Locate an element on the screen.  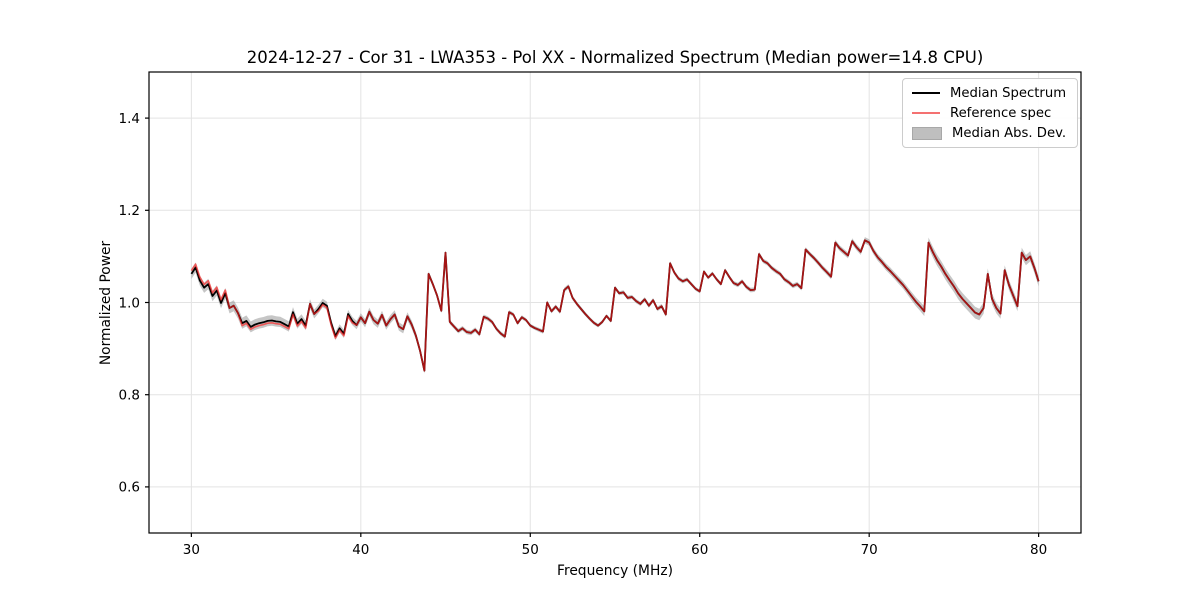
y-axis-label: Normalized Power is located at coordinates (106, 303).